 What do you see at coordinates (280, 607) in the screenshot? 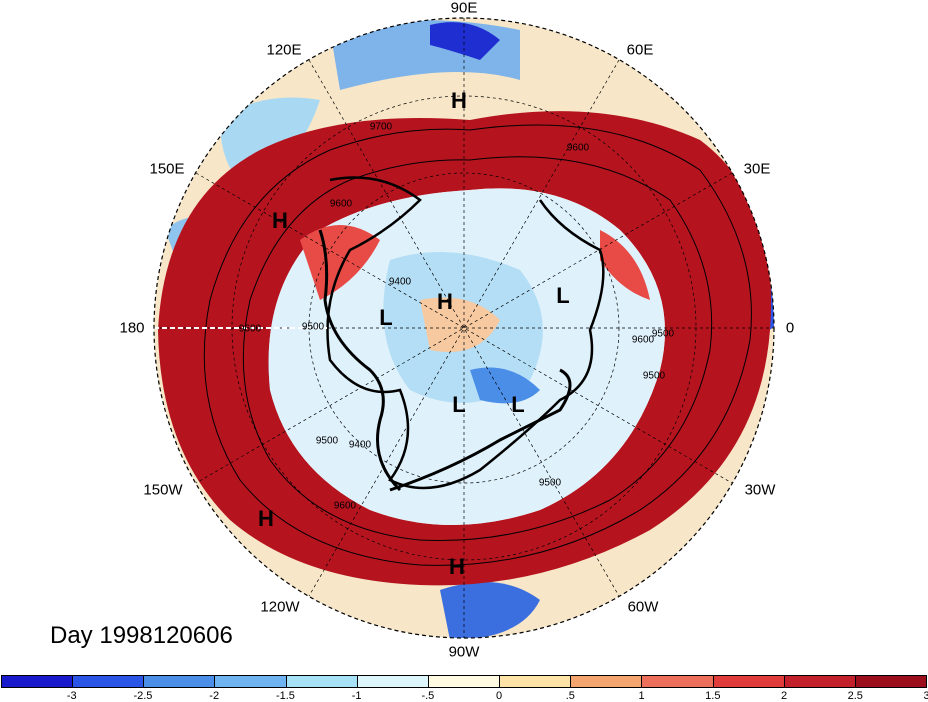
I see `lon-label-120w: 120W` at bounding box center [280, 607].